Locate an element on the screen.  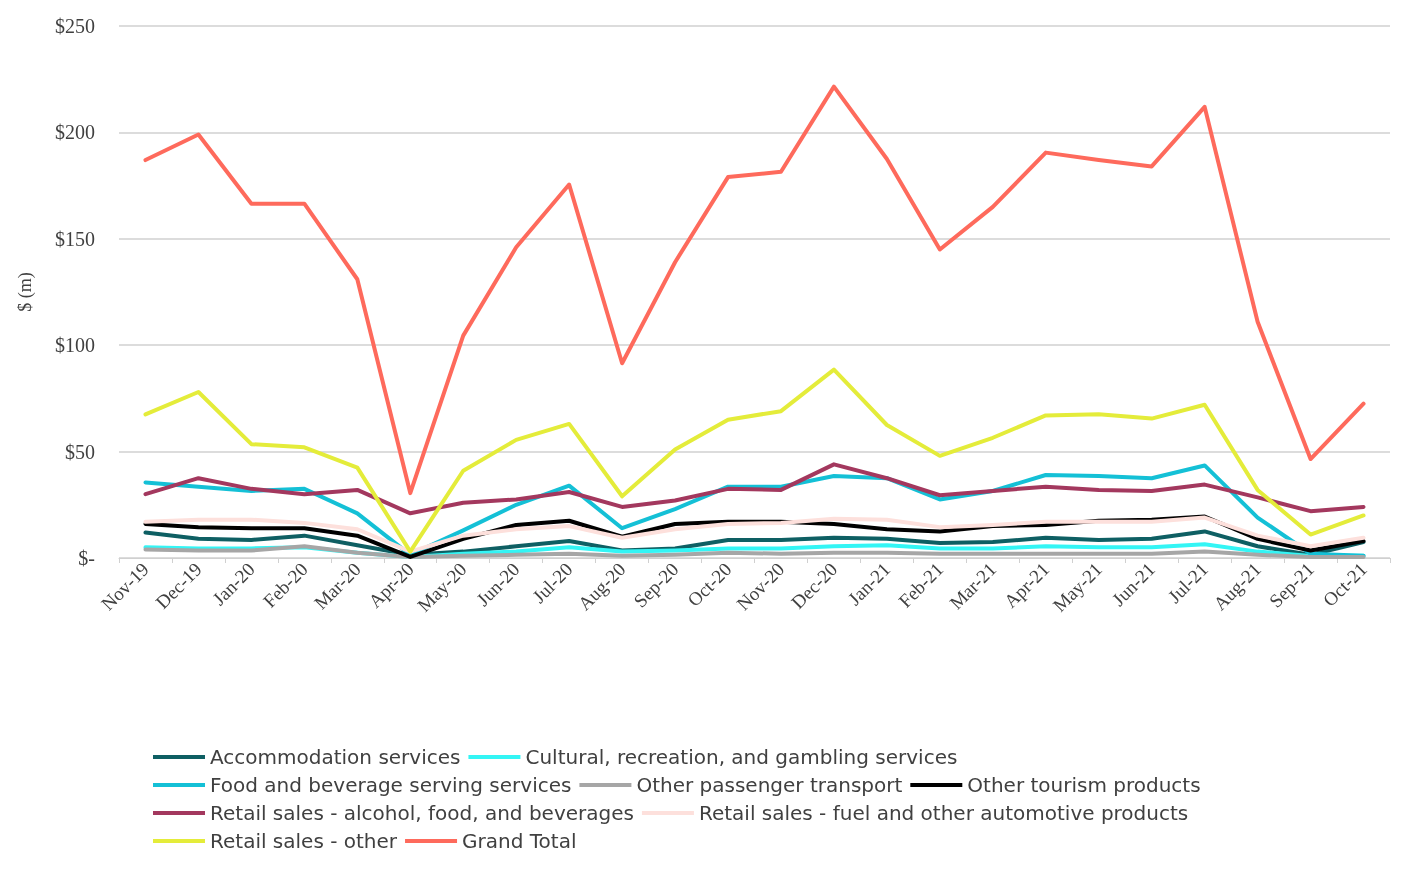
y-tick-label: $150 is located at coordinates (75, 238).